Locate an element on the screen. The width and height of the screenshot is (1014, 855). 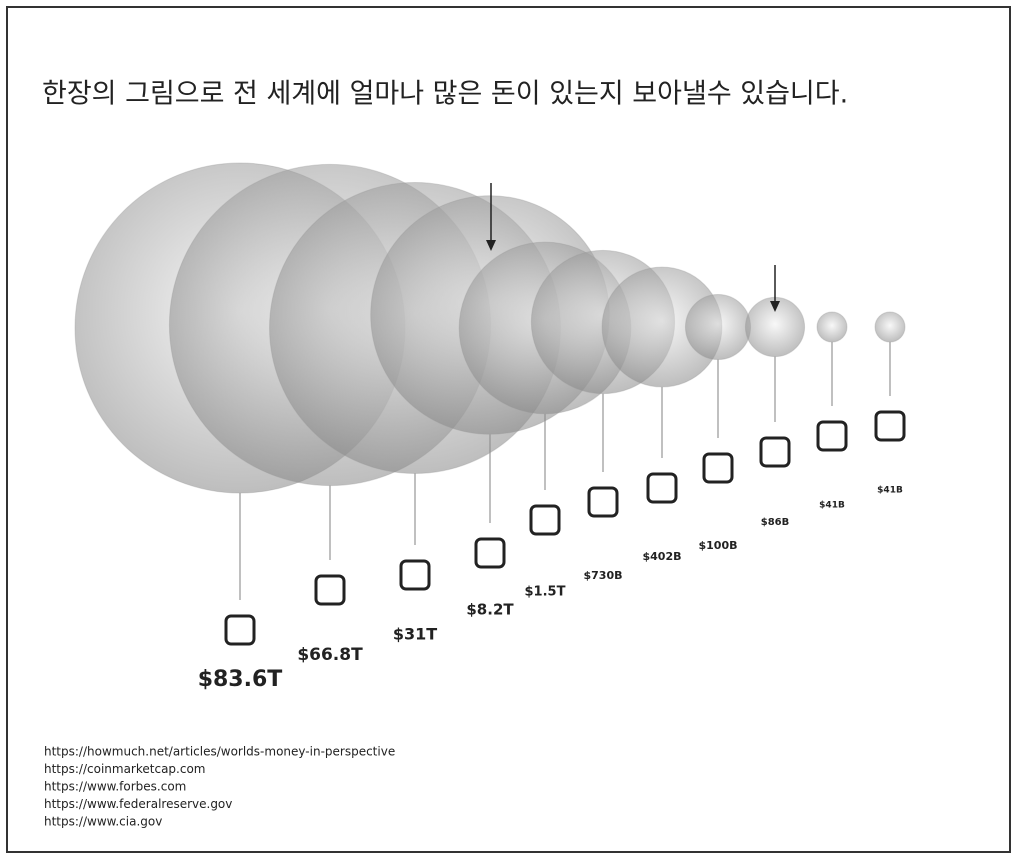
value-label: $83.6T is located at coordinates (240, 679).